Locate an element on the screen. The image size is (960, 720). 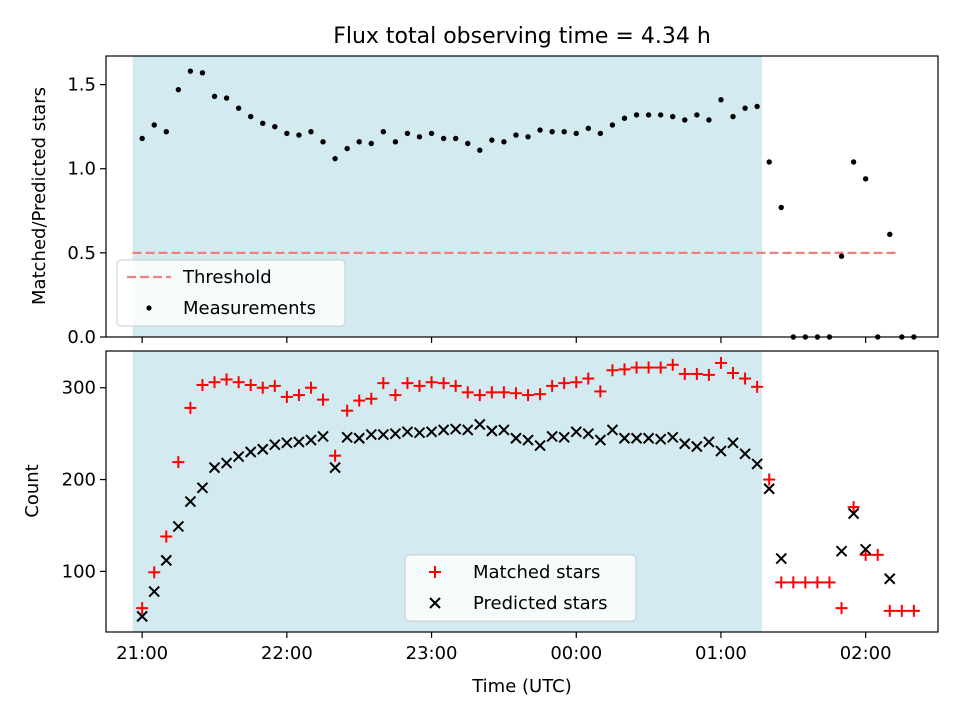
y-tick-label: 300 is located at coordinates (79, 388).